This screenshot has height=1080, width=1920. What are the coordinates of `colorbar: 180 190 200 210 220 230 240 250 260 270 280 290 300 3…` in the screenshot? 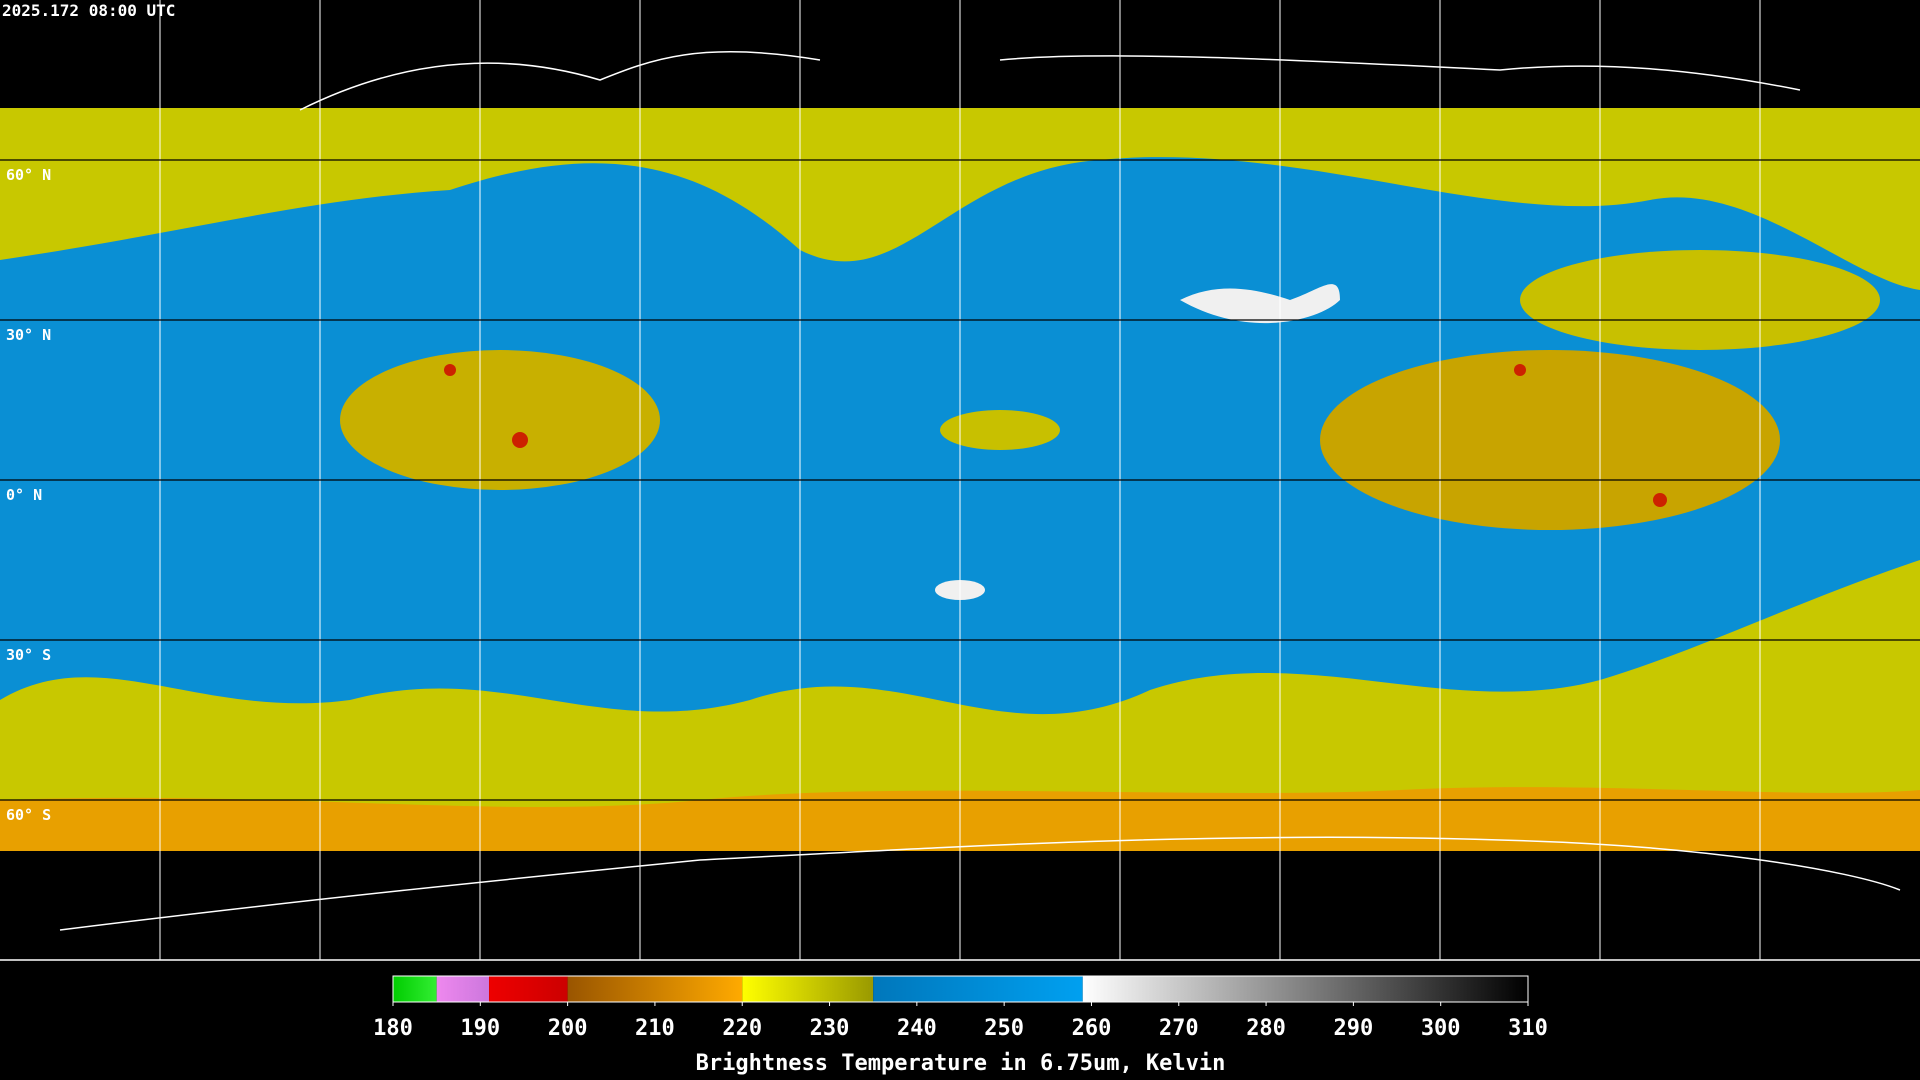 It's located at (960, 1025).